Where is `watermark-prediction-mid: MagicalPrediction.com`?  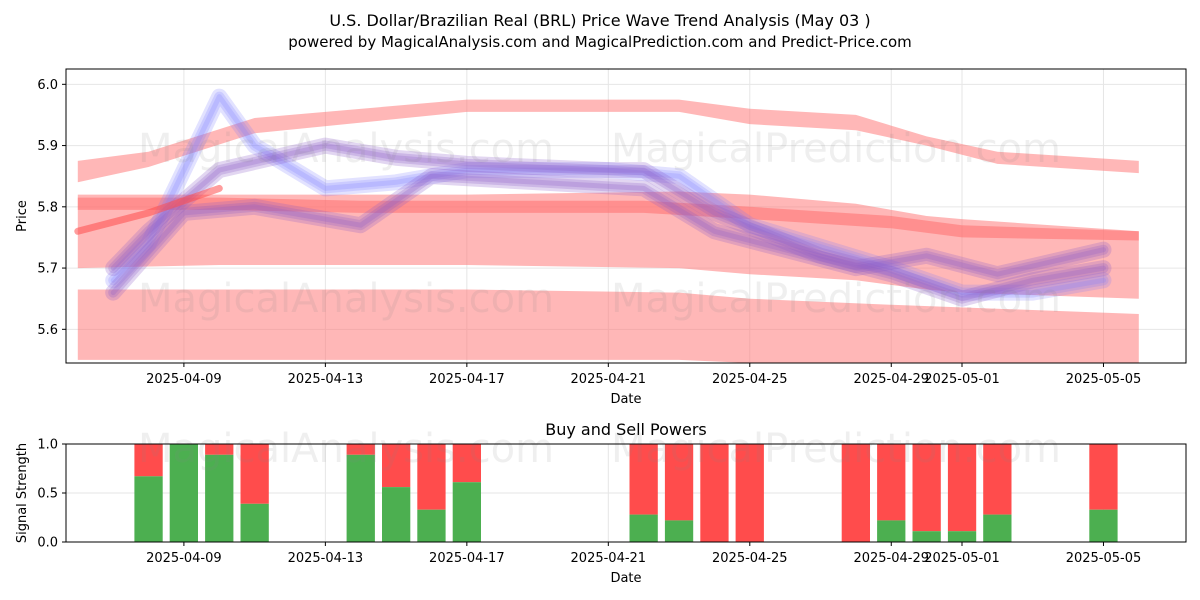
watermark-prediction-mid: MagicalPrediction.com is located at coordinates (836, 299).